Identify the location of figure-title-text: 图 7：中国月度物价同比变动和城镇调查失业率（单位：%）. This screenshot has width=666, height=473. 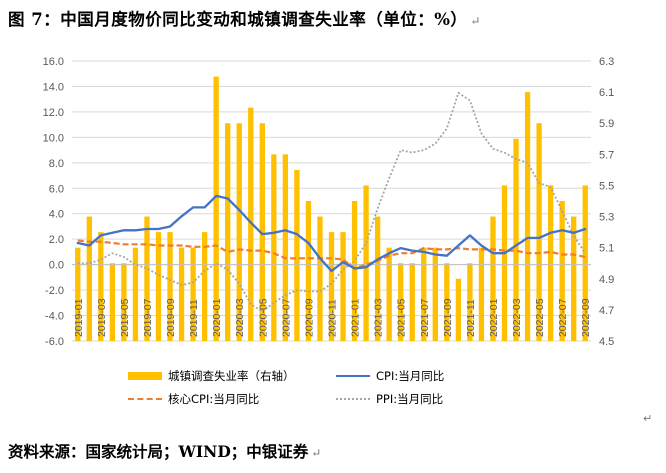
(238, 19).